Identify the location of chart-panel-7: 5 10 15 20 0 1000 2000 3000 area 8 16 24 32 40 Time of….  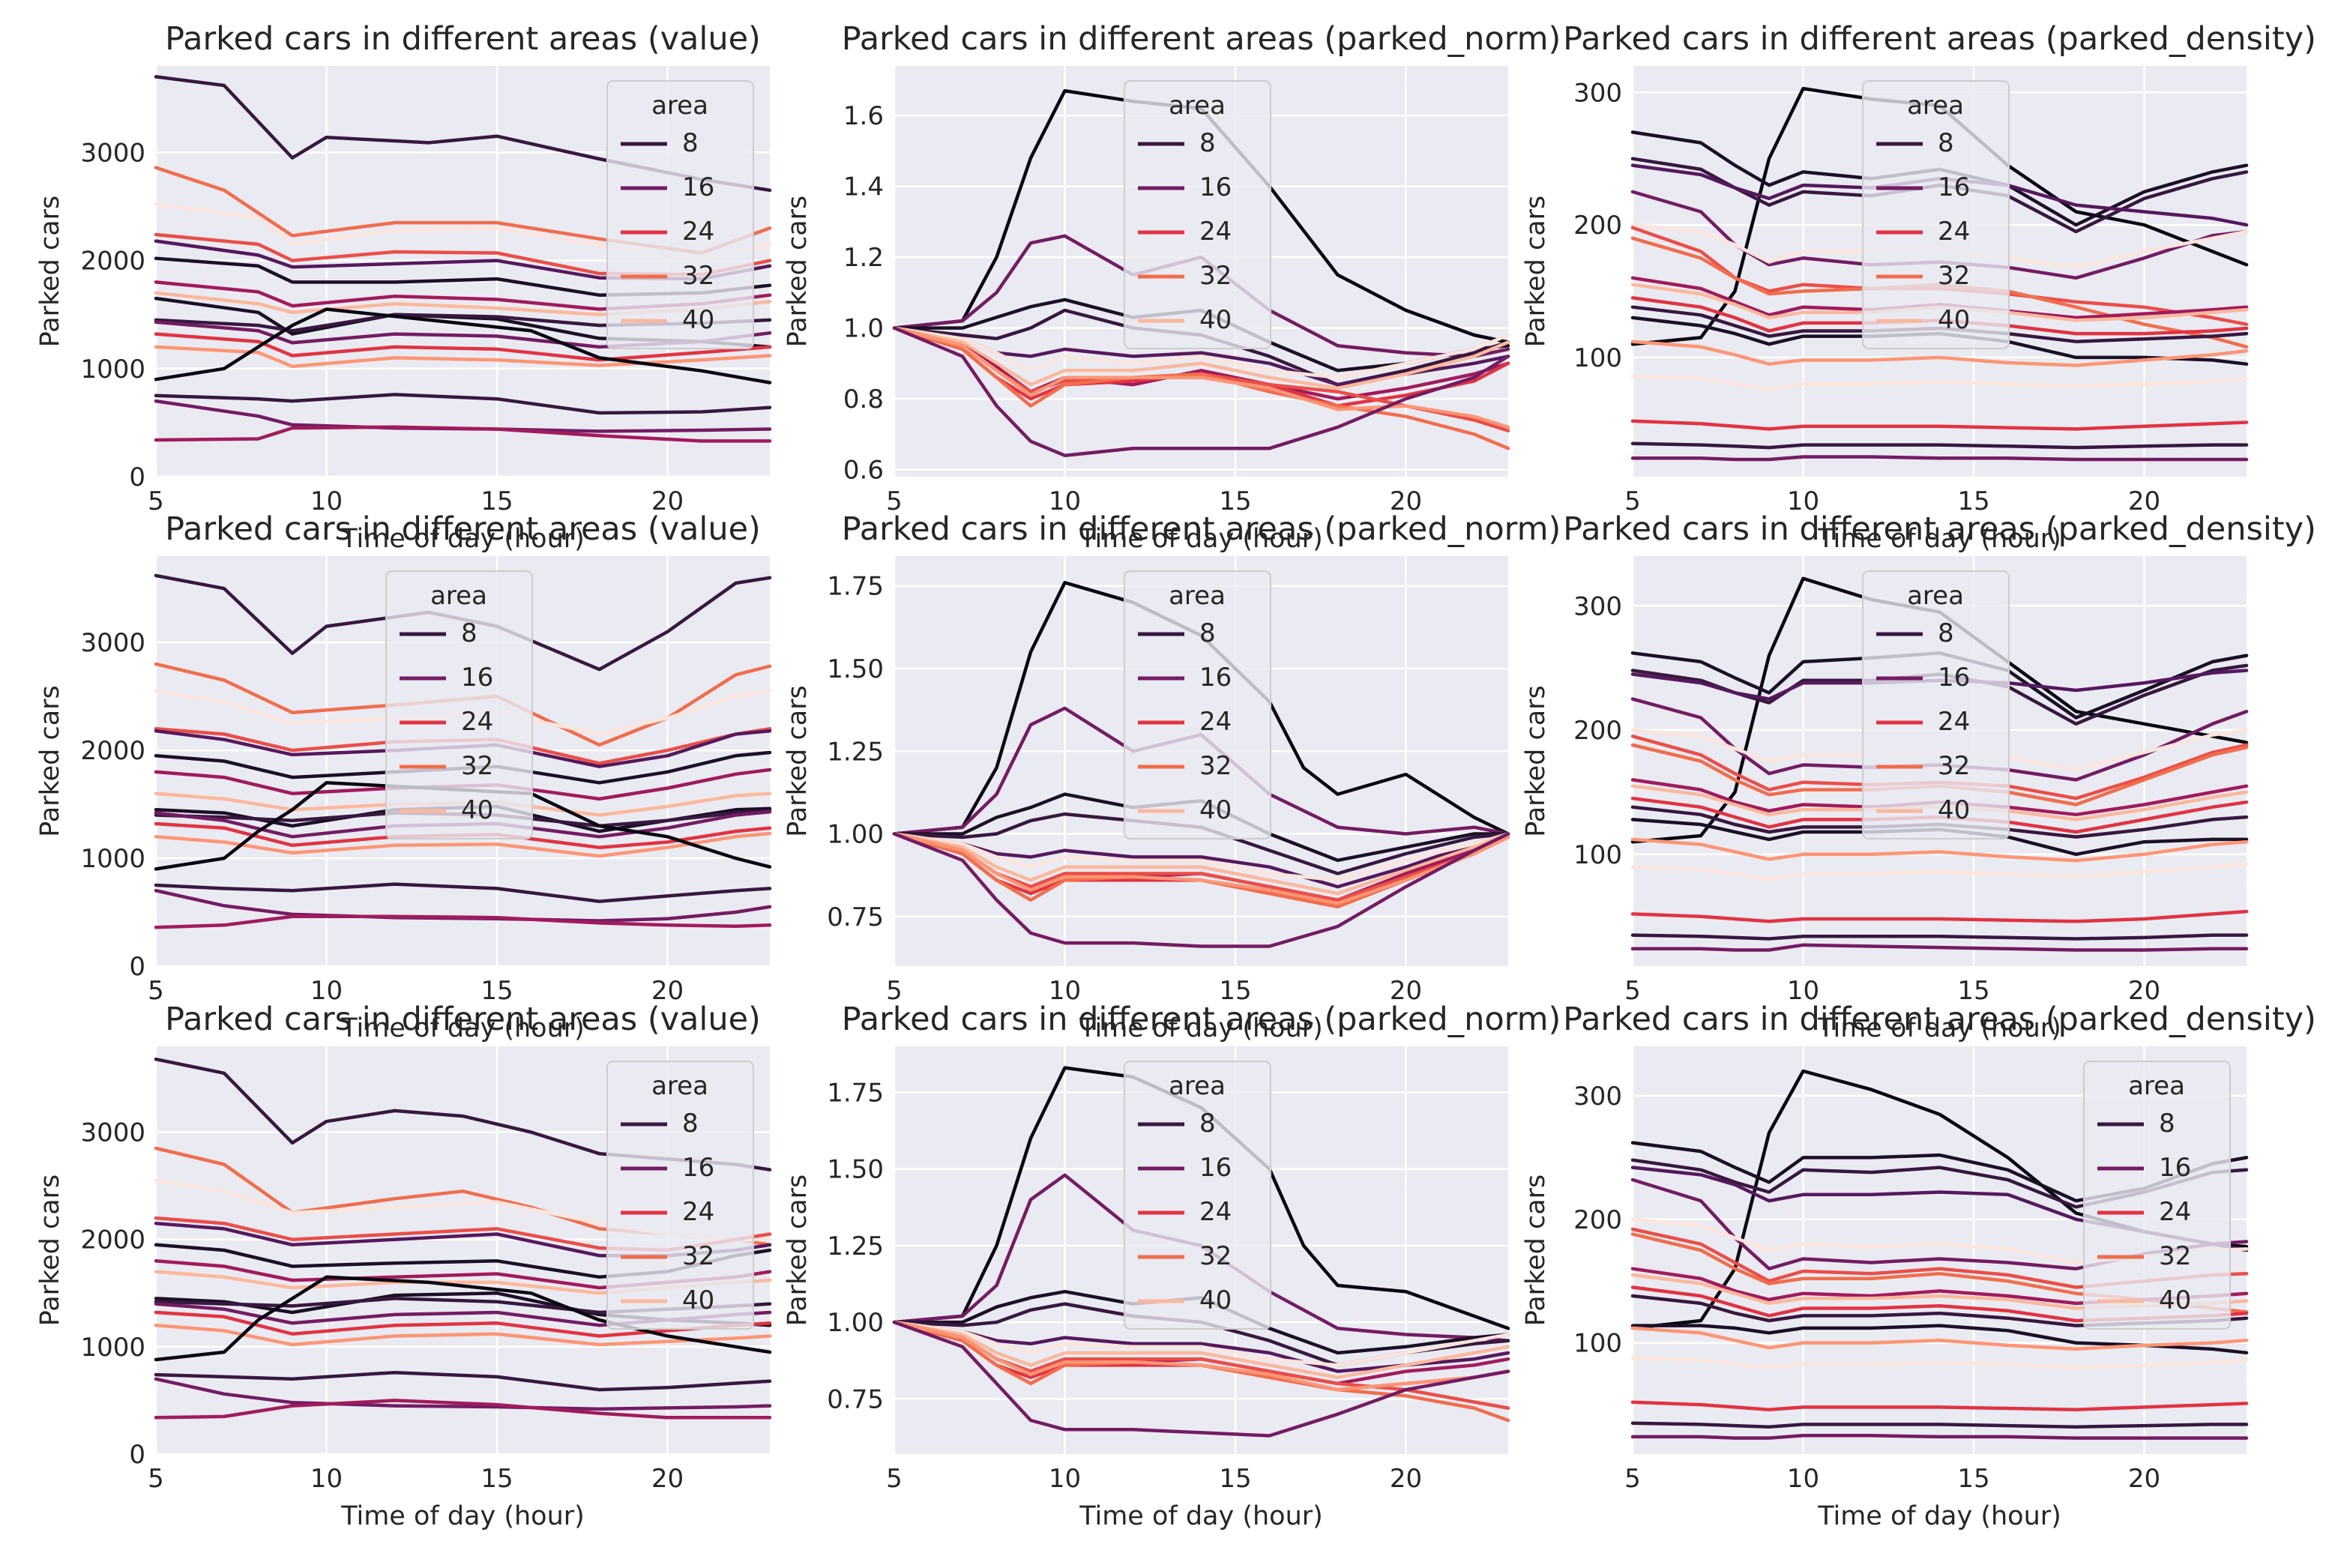
(404, 1266).